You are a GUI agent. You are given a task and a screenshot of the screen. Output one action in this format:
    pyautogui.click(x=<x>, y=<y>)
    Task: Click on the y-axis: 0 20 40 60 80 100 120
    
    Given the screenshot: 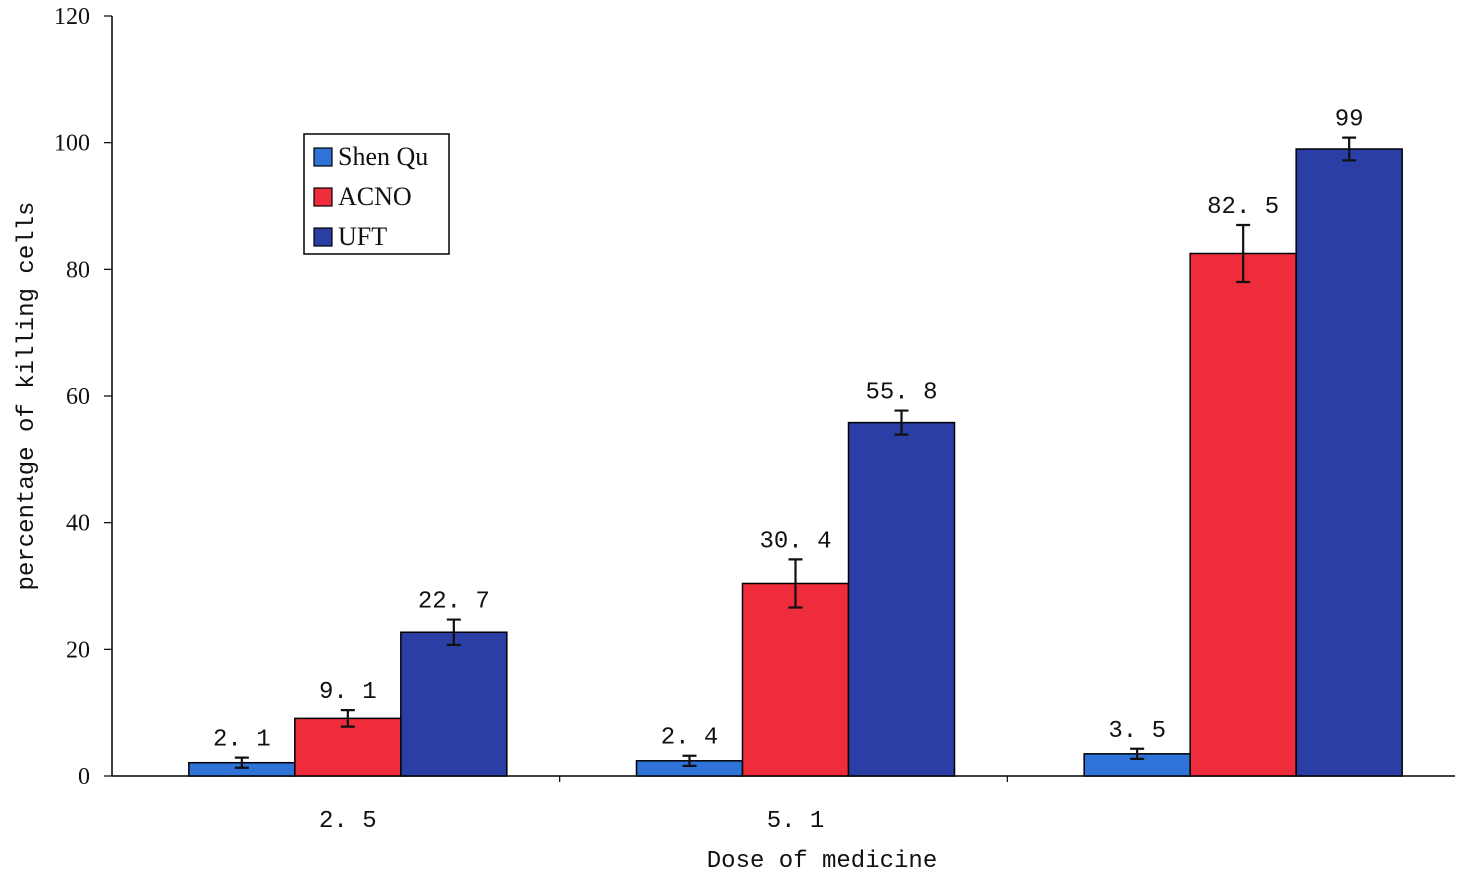 What is the action you would take?
    pyautogui.click(x=83, y=397)
    